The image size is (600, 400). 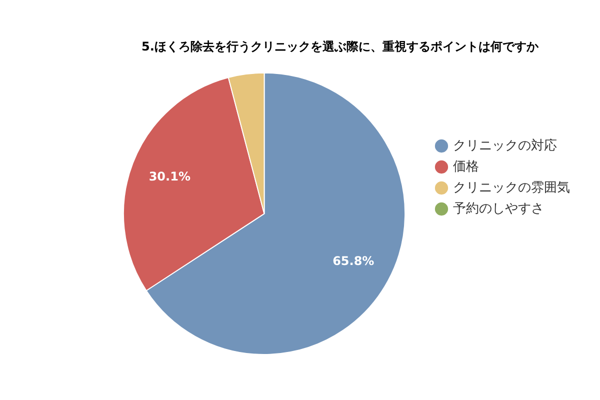 What do you see at coordinates (341, 46) in the screenshot?
I see `chart-title: 5.ほくろ除去を行うクリニックを選ぶ際に、重視するポイントは何ですか` at bounding box center [341, 46].